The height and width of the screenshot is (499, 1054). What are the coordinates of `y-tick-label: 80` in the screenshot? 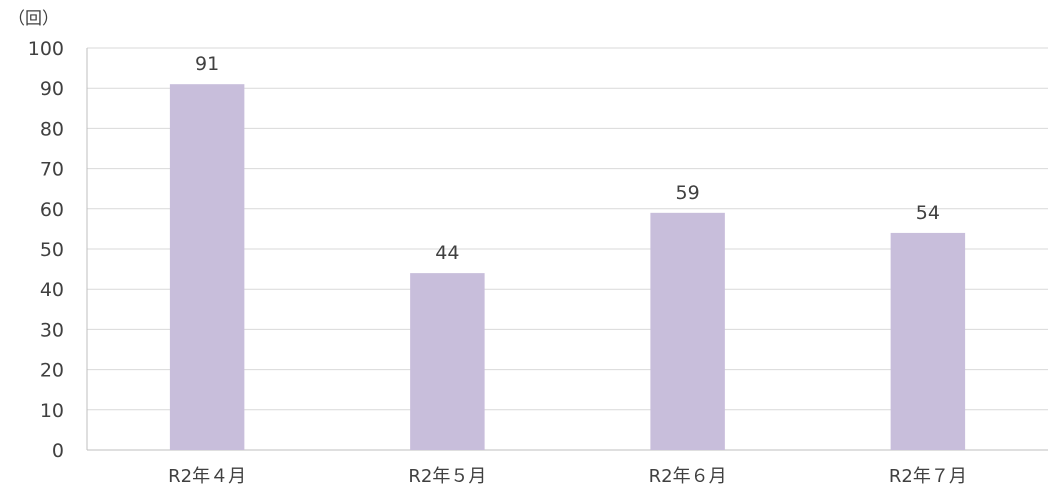 It's located at (52, 129).